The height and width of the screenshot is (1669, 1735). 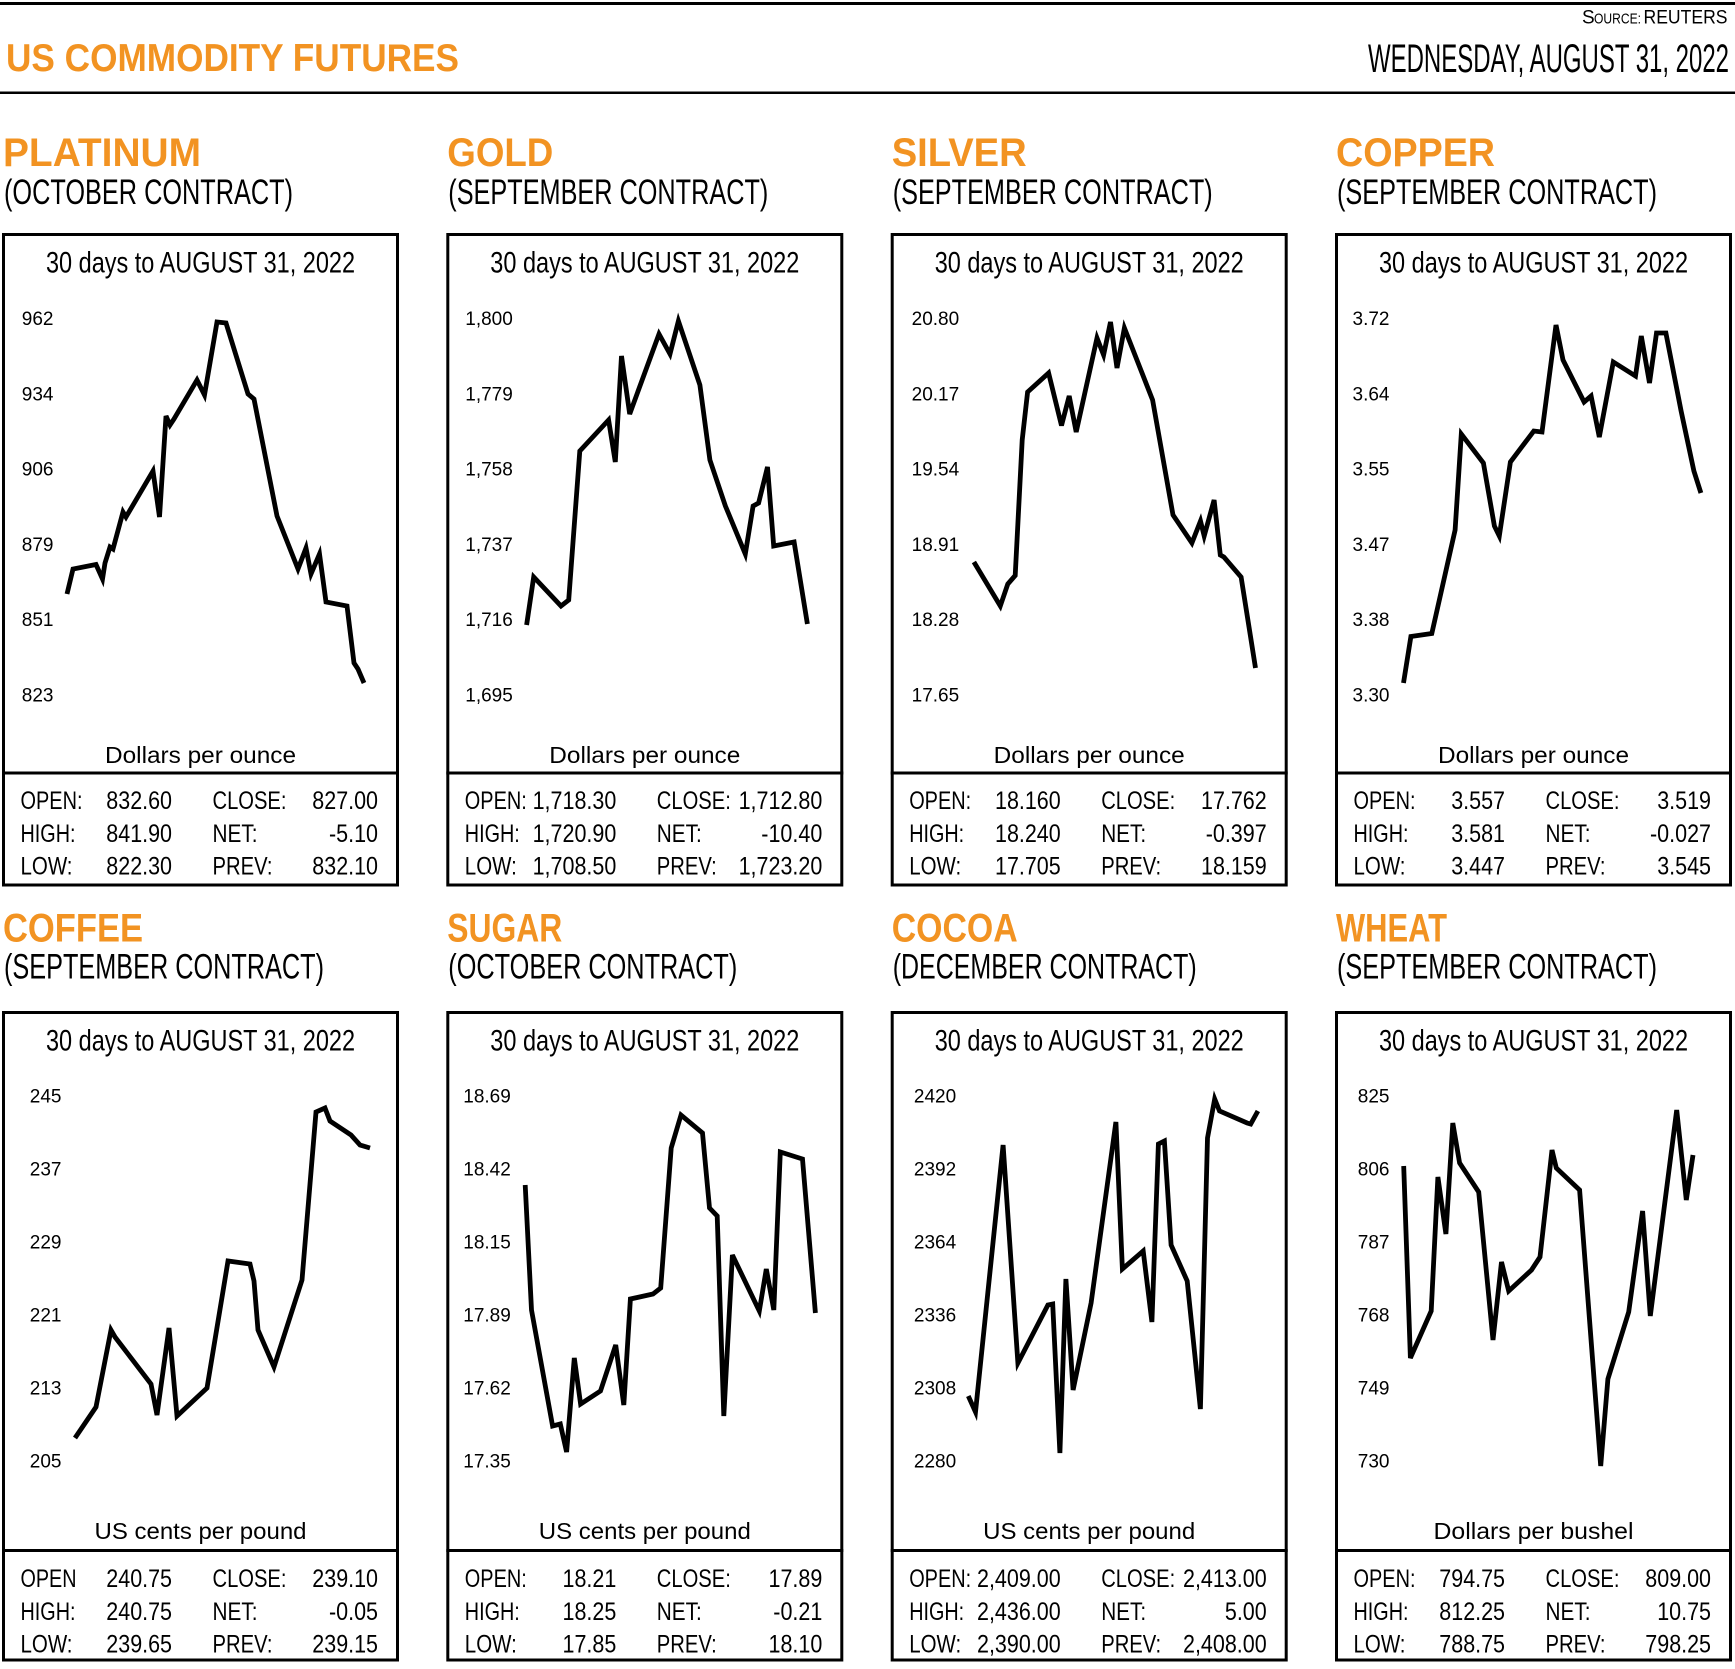 I want to click on svg-text: 3.38, so click(x=1371, y=620).